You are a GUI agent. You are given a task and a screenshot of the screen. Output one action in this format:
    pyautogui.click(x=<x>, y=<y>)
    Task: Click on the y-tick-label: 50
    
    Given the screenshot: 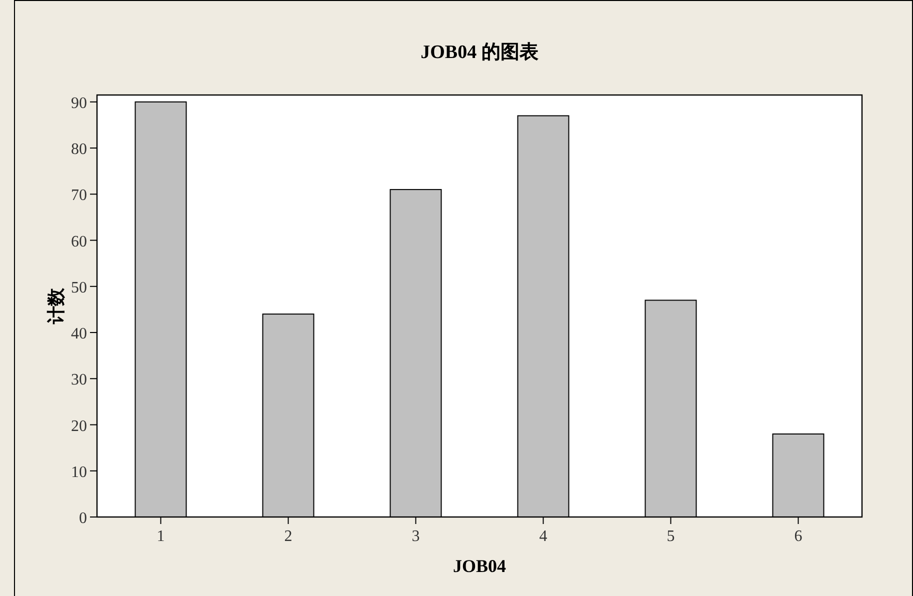 What is the action you would take?
    pyautogui.click(x=79, y=287)
    